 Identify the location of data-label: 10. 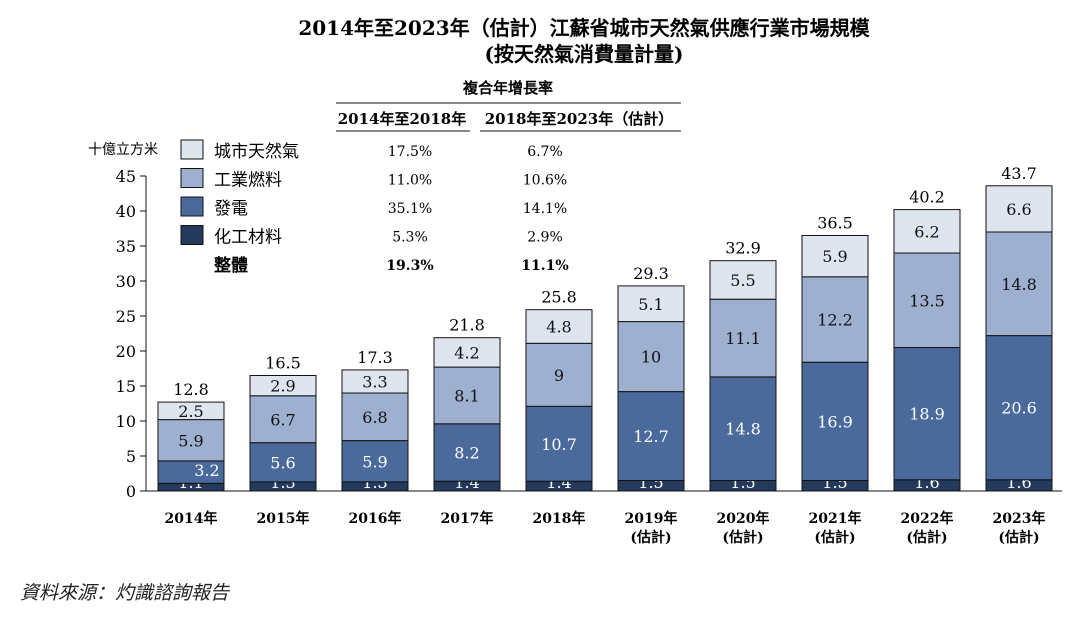
(651, 357).